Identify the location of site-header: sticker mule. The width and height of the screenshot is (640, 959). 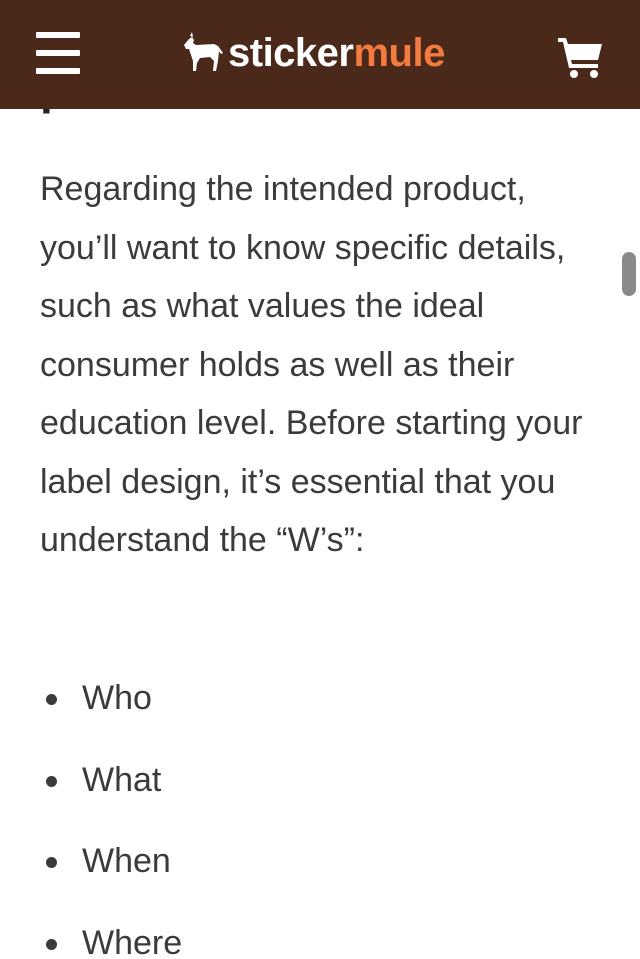
(320, 54).